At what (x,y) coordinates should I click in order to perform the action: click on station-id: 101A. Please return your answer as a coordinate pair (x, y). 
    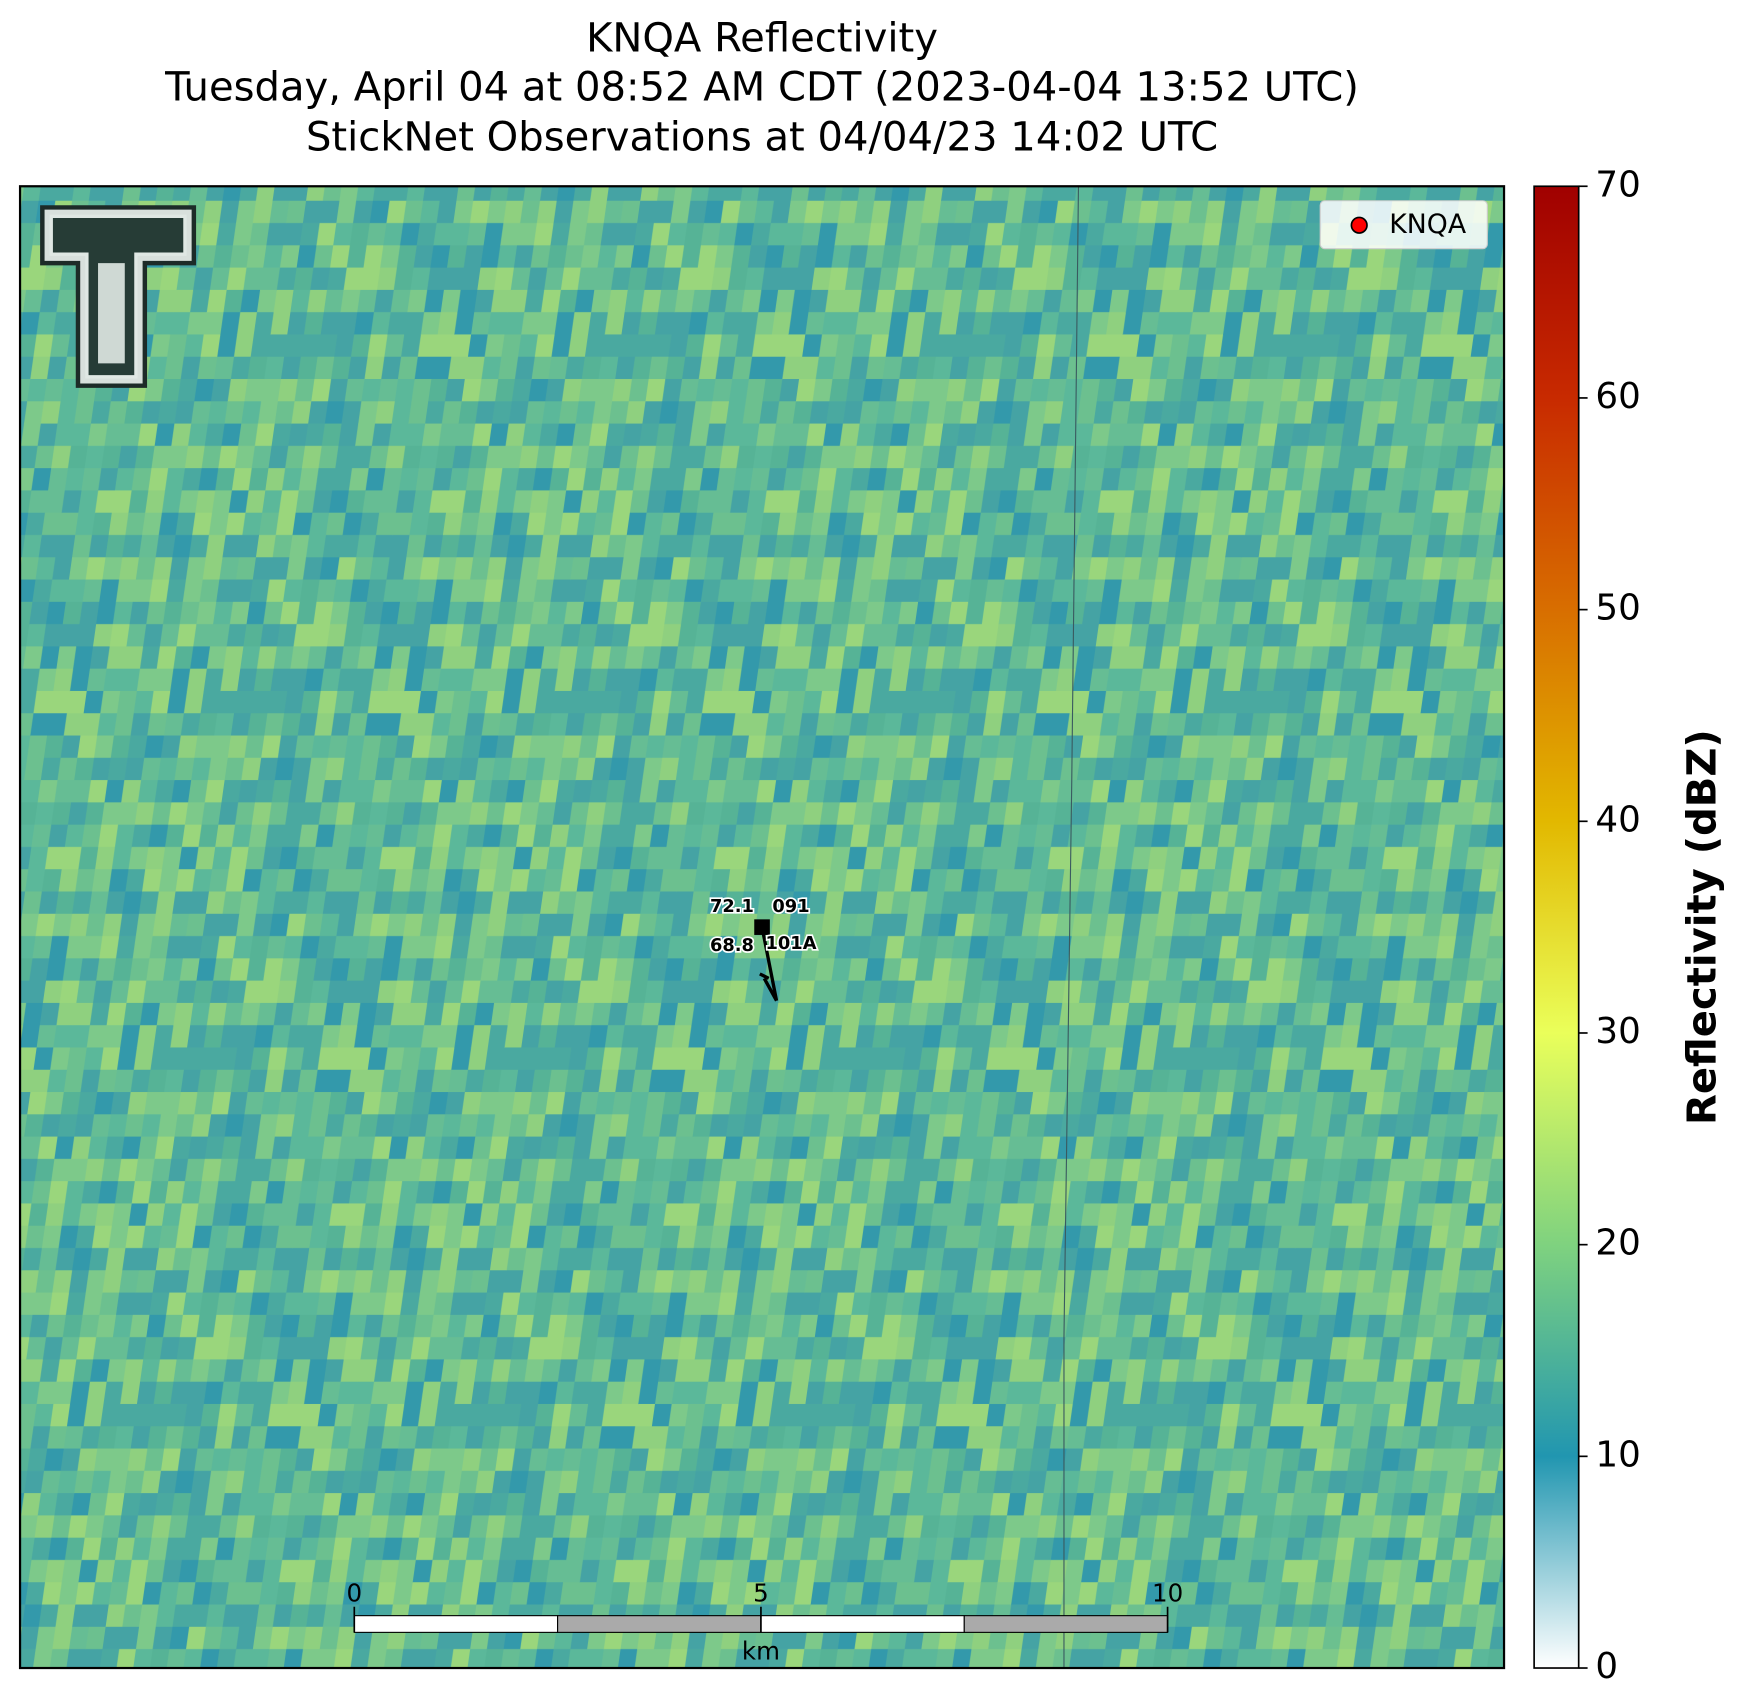
    Looking at the image, I should click on (791, 943).